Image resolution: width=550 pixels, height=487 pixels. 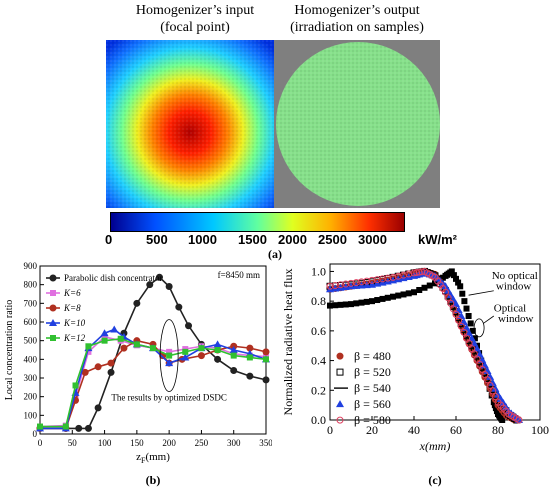 I want to click on input-title-line1: Homogenizer’s input, so click(x=195, y=10).